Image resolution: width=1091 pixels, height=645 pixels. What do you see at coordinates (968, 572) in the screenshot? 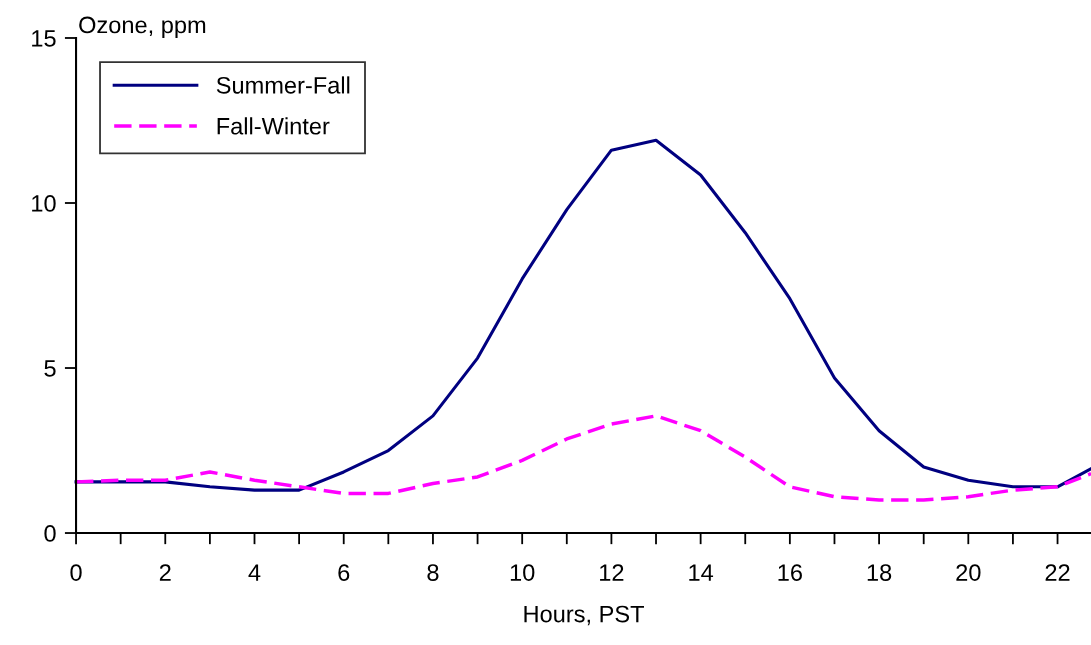
I see `x-tick-label: 20` at bounding box center [968, 572].